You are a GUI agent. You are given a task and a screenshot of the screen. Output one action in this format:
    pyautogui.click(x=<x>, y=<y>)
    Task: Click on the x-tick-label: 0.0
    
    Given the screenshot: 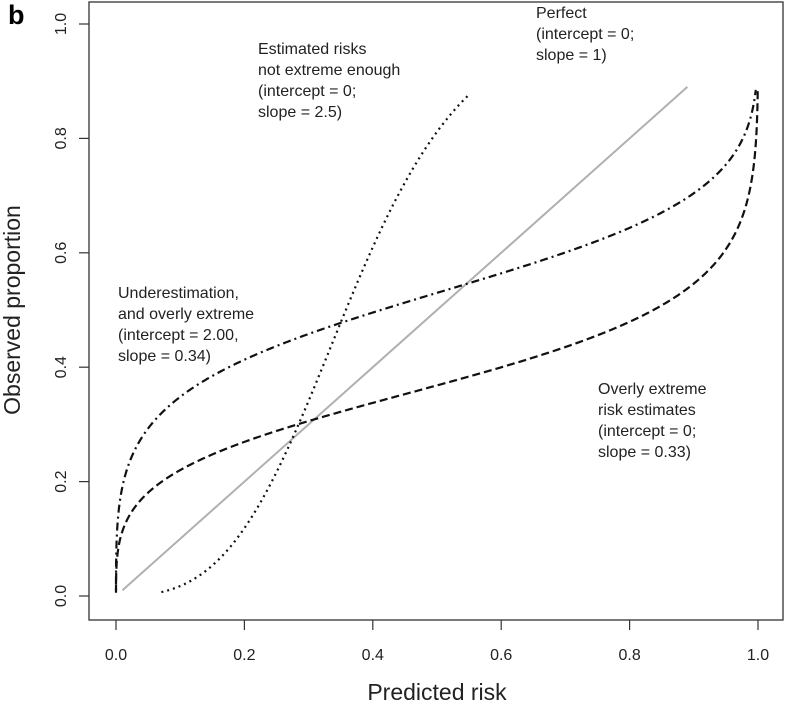 What is the action you would take?
    pyautogui.click(x=116, y=655)
    